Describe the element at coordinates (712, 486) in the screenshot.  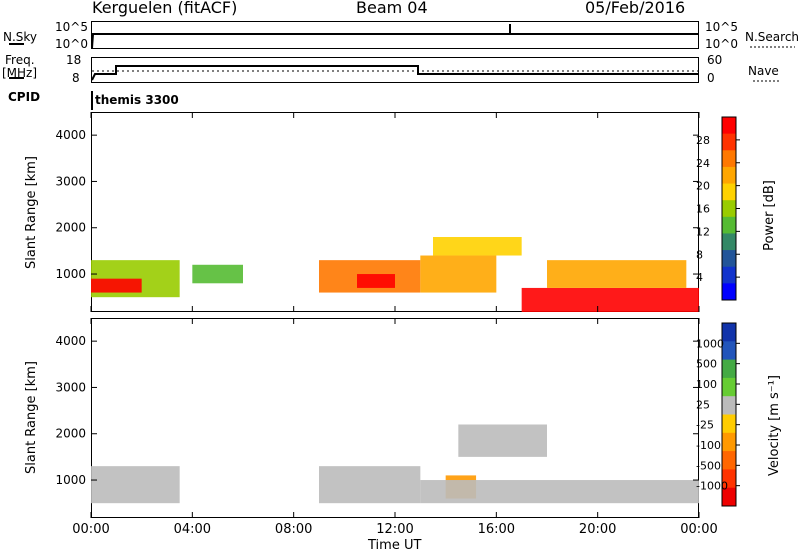
I see `colorbar-tick-label: -1000` at that location.